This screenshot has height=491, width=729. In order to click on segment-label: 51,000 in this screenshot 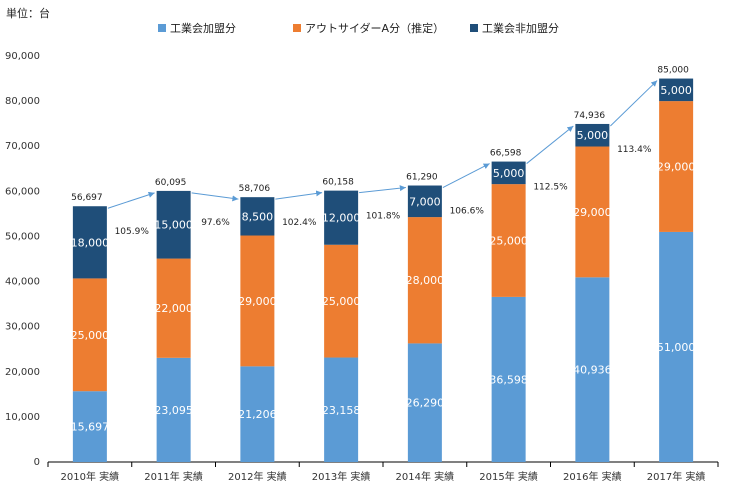, I will do `click(676, 347)`.